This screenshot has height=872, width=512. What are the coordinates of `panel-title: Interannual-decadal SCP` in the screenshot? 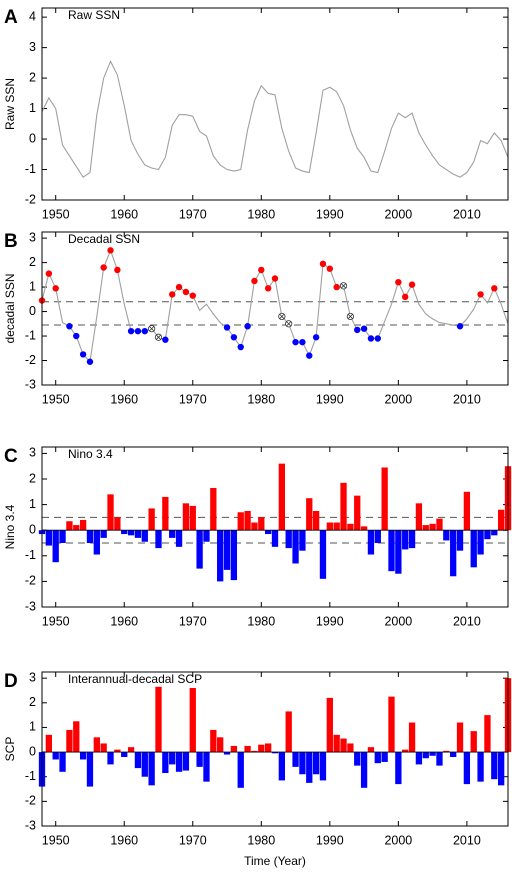 It's located at (135, 679).